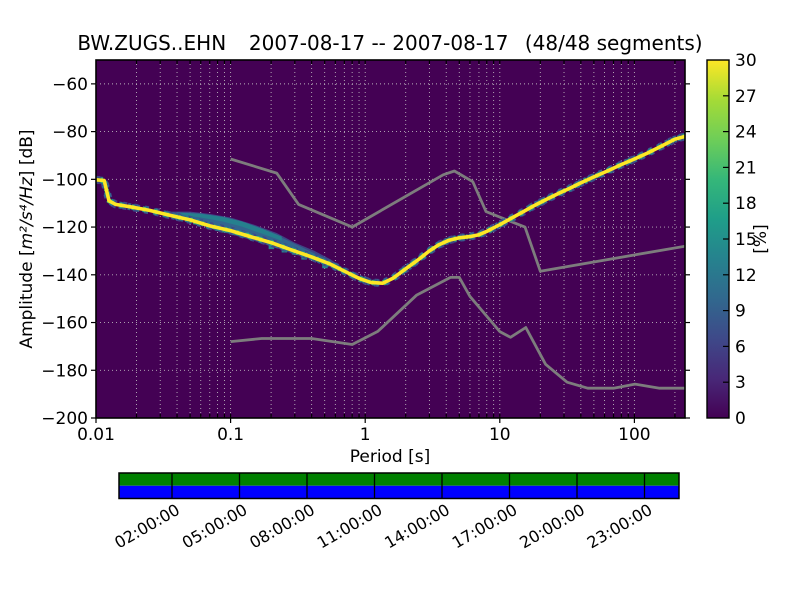 The width and height of the screenshot is (800, 600). Describe the element at coordinates (96, 435) in the screenshot. I see `x-tick-label: 0.01` at that location.